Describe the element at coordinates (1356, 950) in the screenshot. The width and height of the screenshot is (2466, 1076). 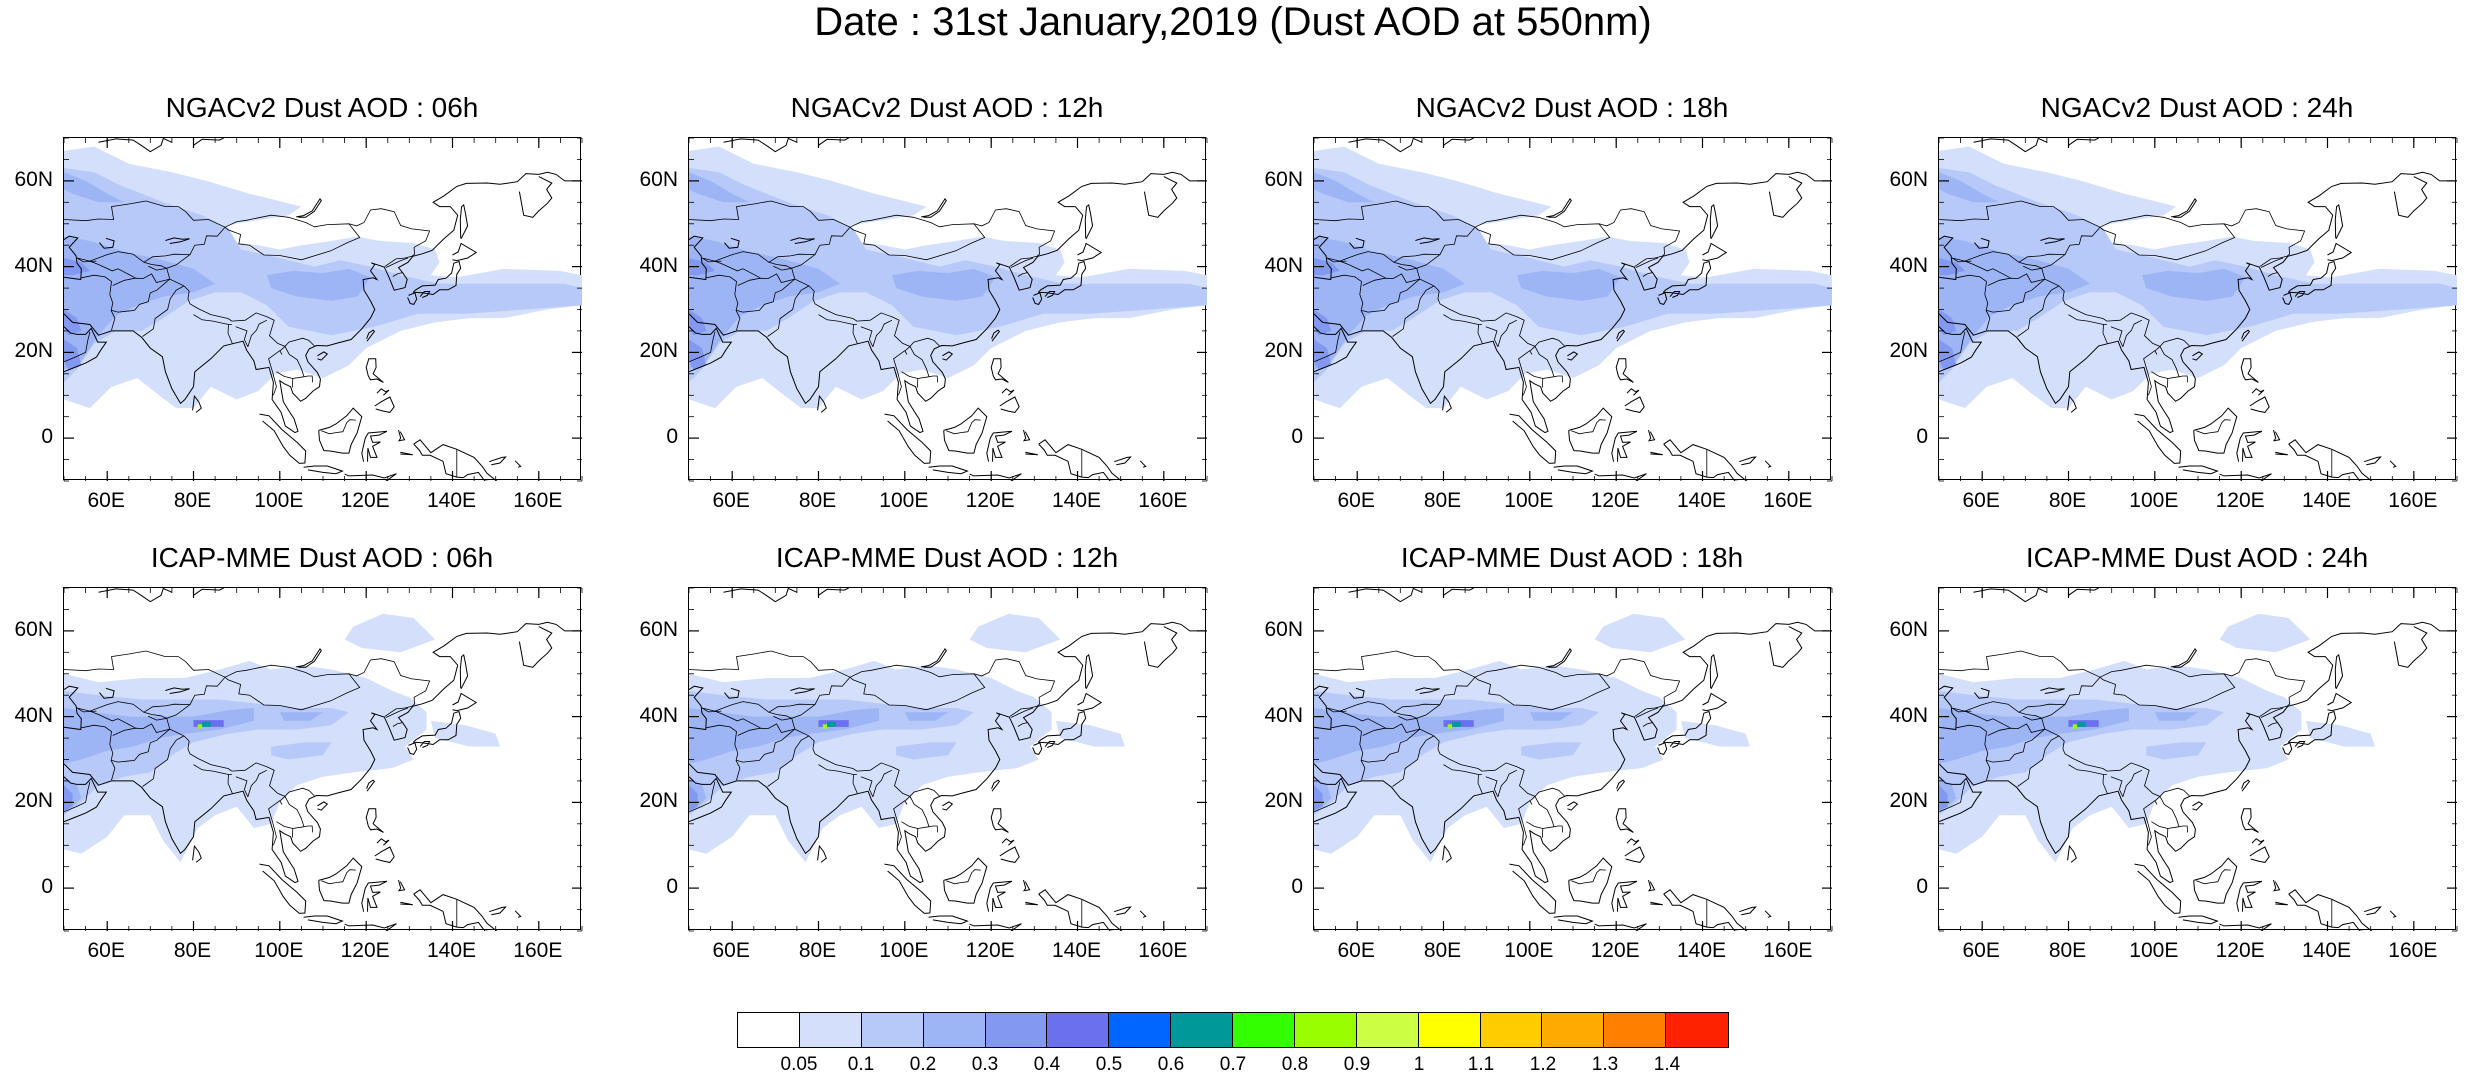
I see `x-tick-label: 60E` at that location.